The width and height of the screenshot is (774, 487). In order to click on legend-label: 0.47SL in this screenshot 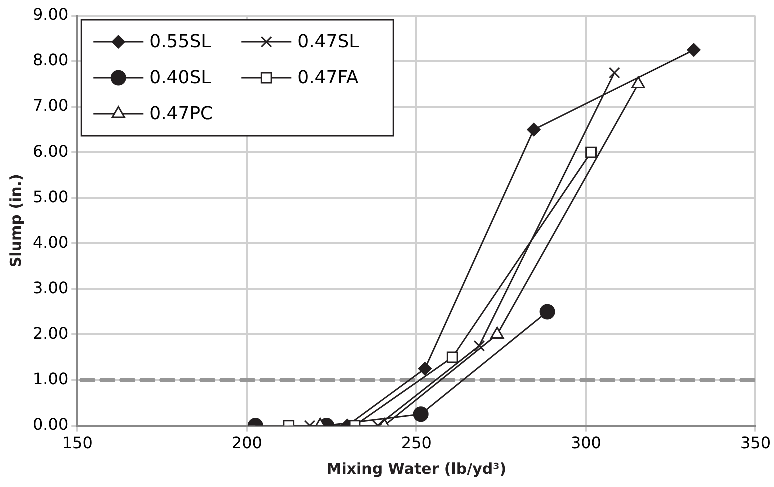, I will do `click(329, 42)`.